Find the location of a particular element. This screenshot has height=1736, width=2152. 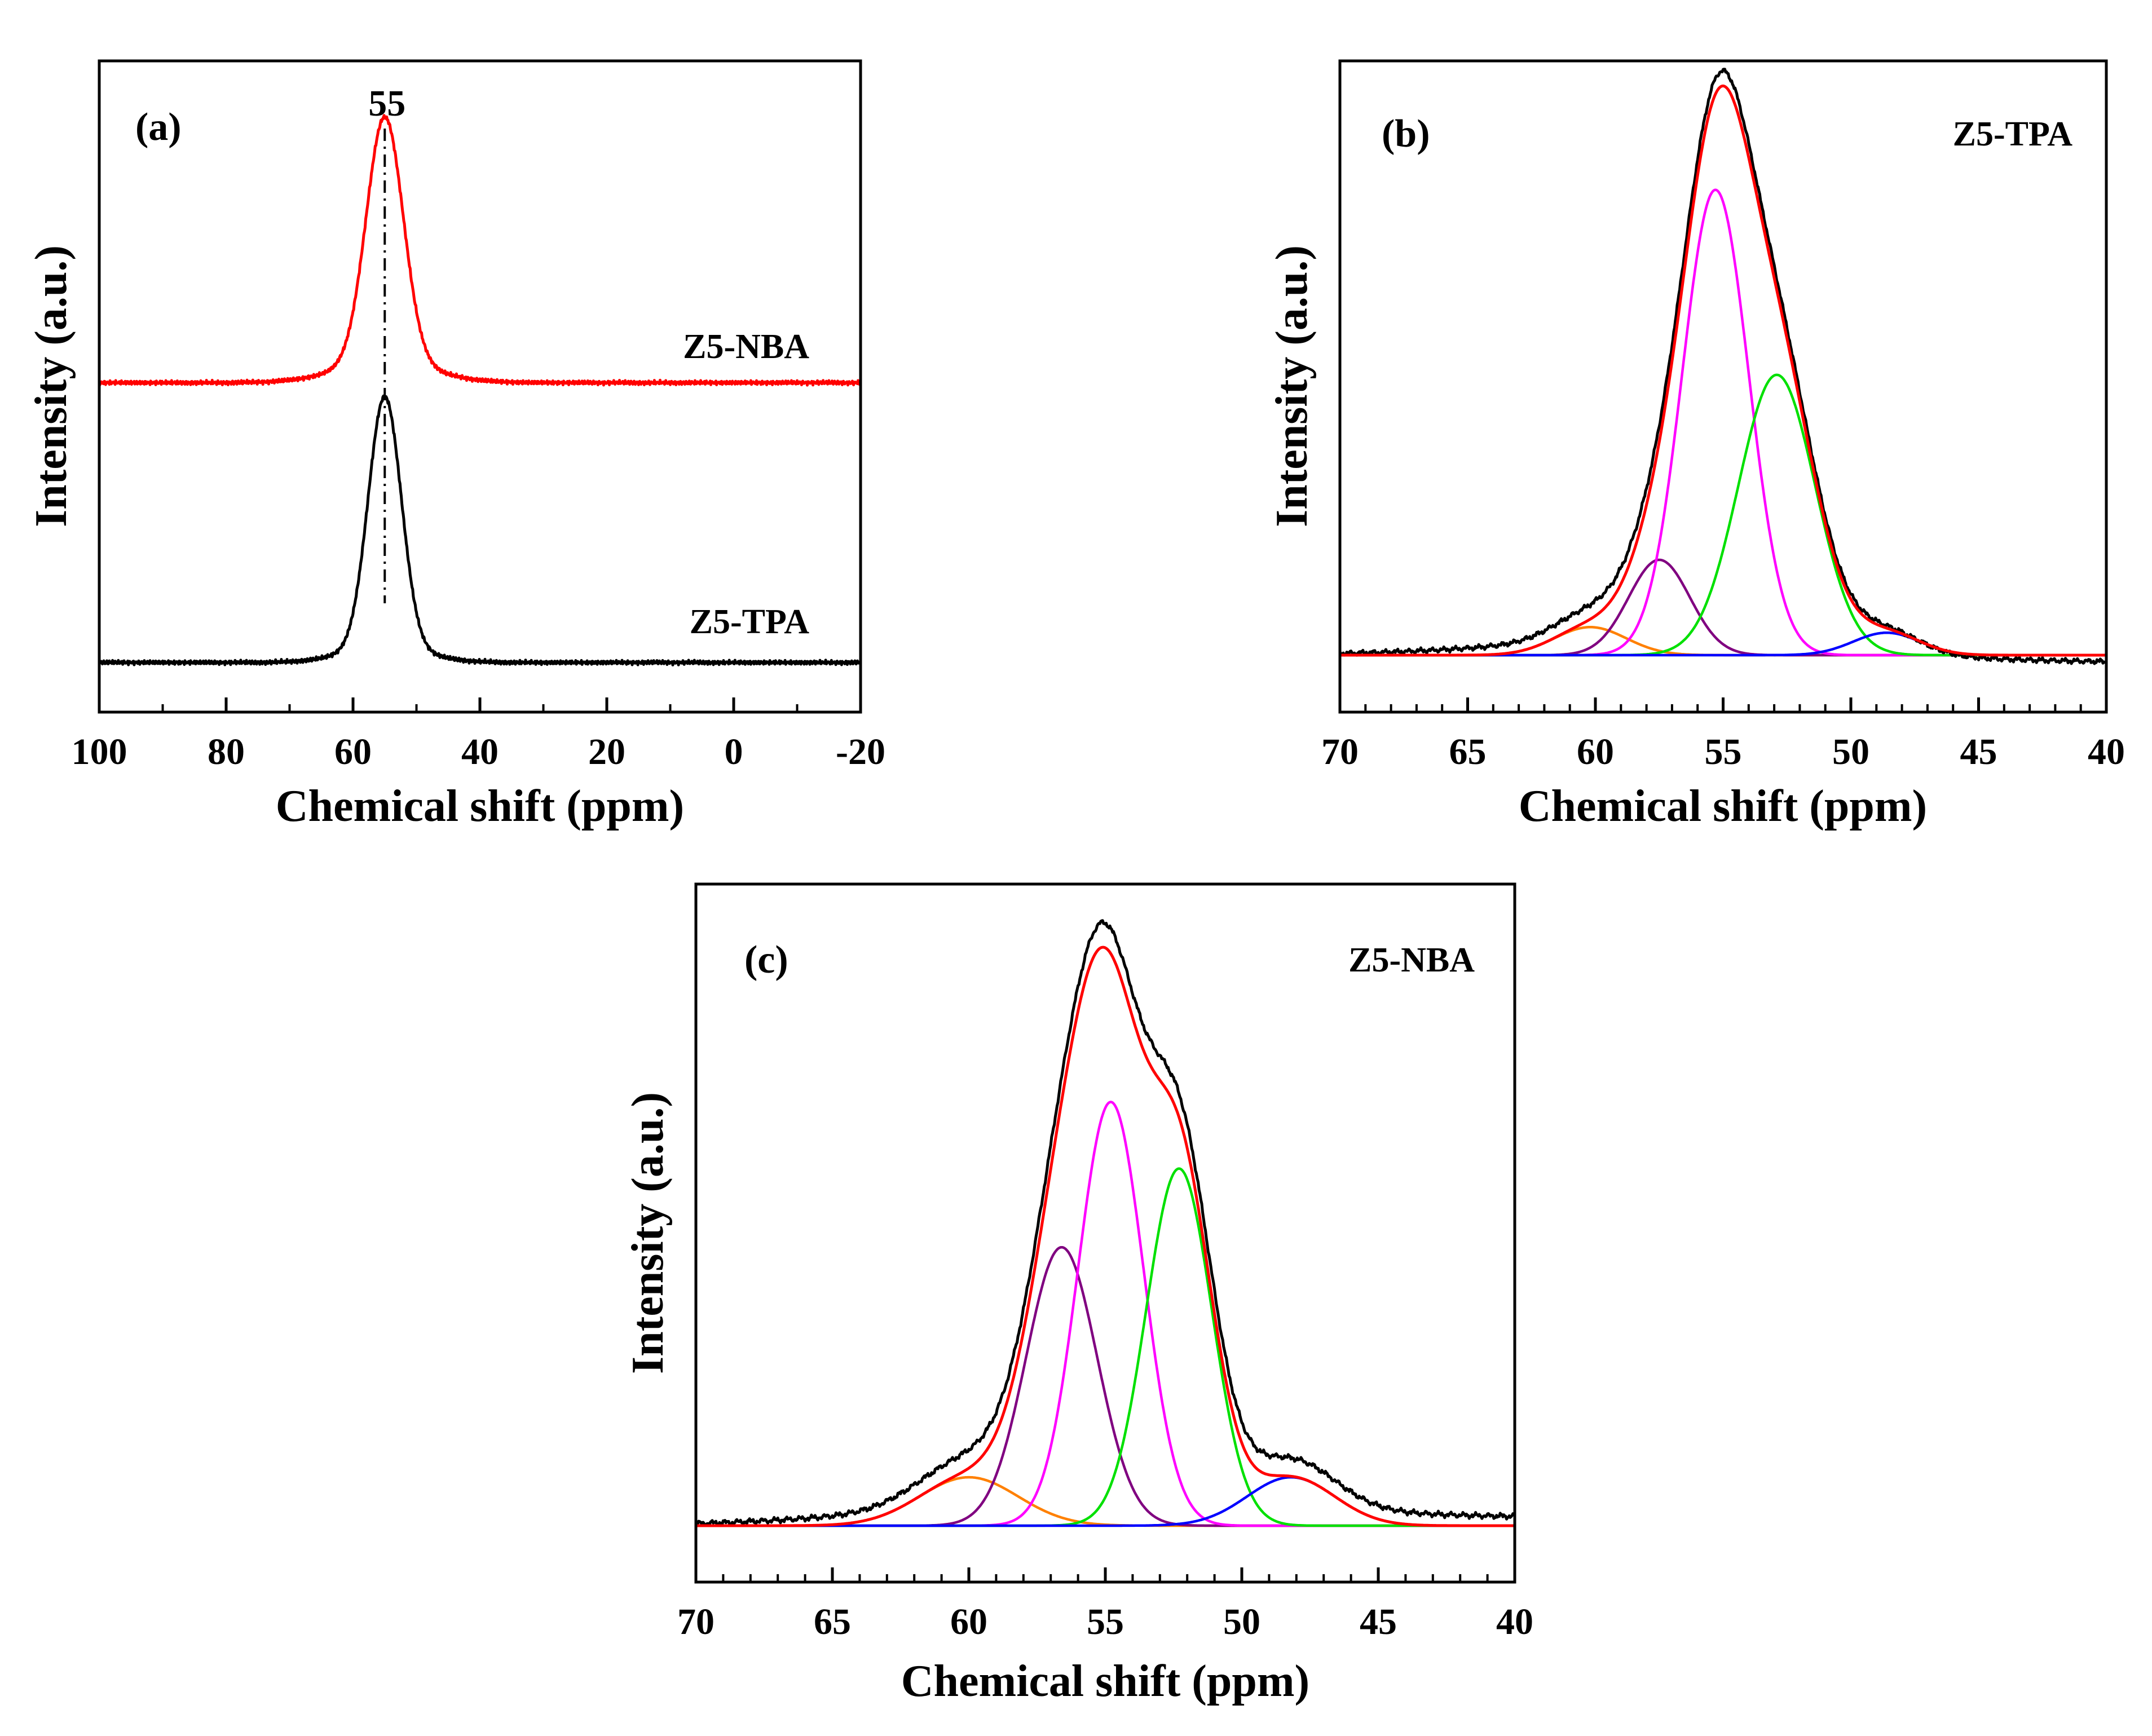

panel-a-x-tick-label: -20 is located at coordinates (860, 751).